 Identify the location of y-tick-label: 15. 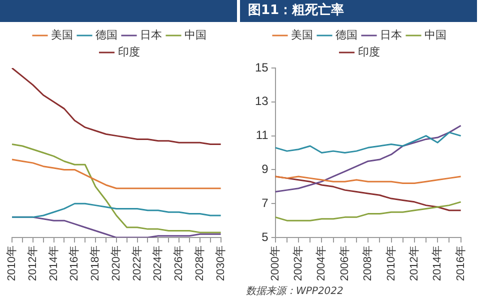
(261, 67).